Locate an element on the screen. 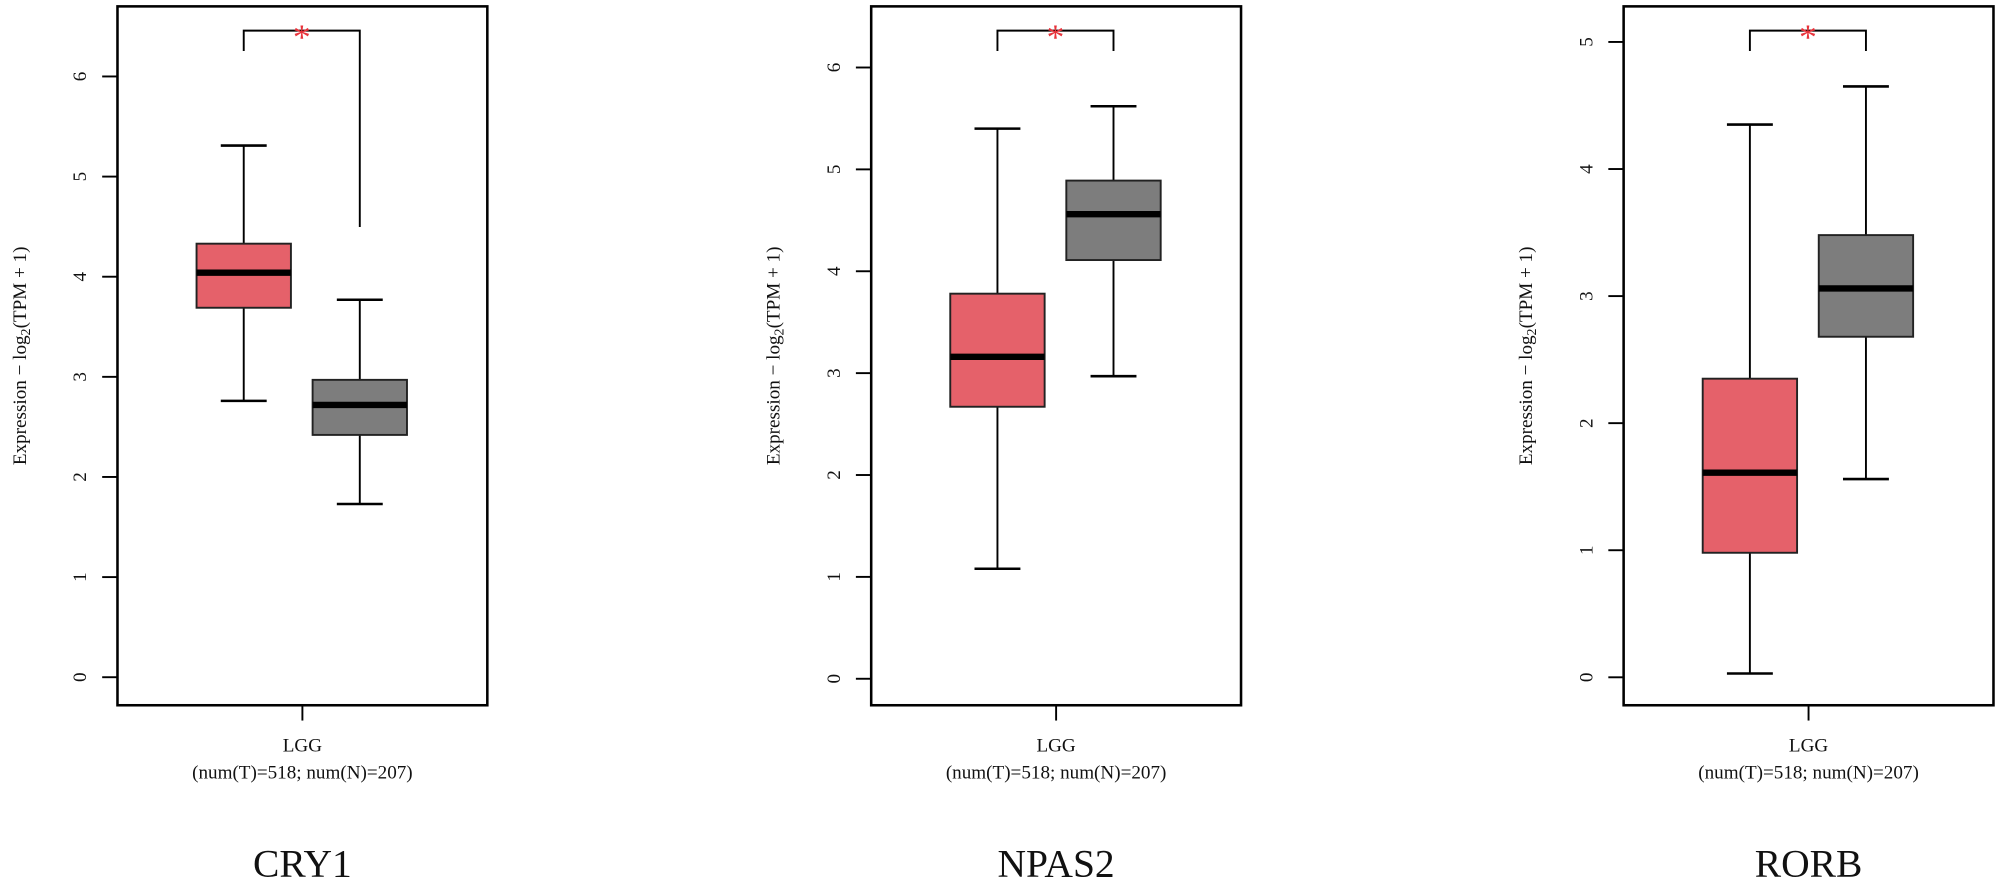 This screenshot has width=2000, height=894. chart-title: RORB is located at coordinates (1809, 863).